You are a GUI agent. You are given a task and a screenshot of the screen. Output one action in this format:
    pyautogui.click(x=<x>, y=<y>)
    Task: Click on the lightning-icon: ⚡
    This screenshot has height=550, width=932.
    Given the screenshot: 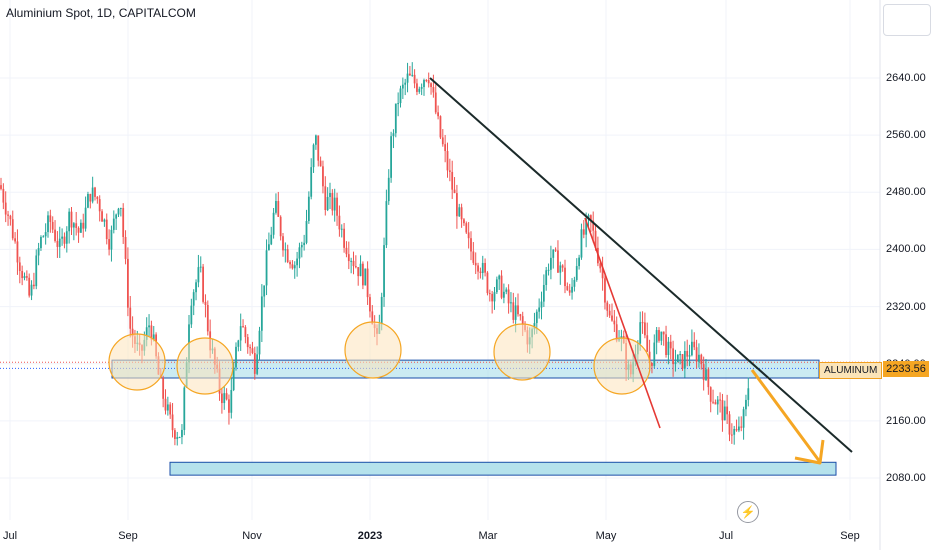 What is the action you would take?
    pyautogui.click(x=748, y=512)
    